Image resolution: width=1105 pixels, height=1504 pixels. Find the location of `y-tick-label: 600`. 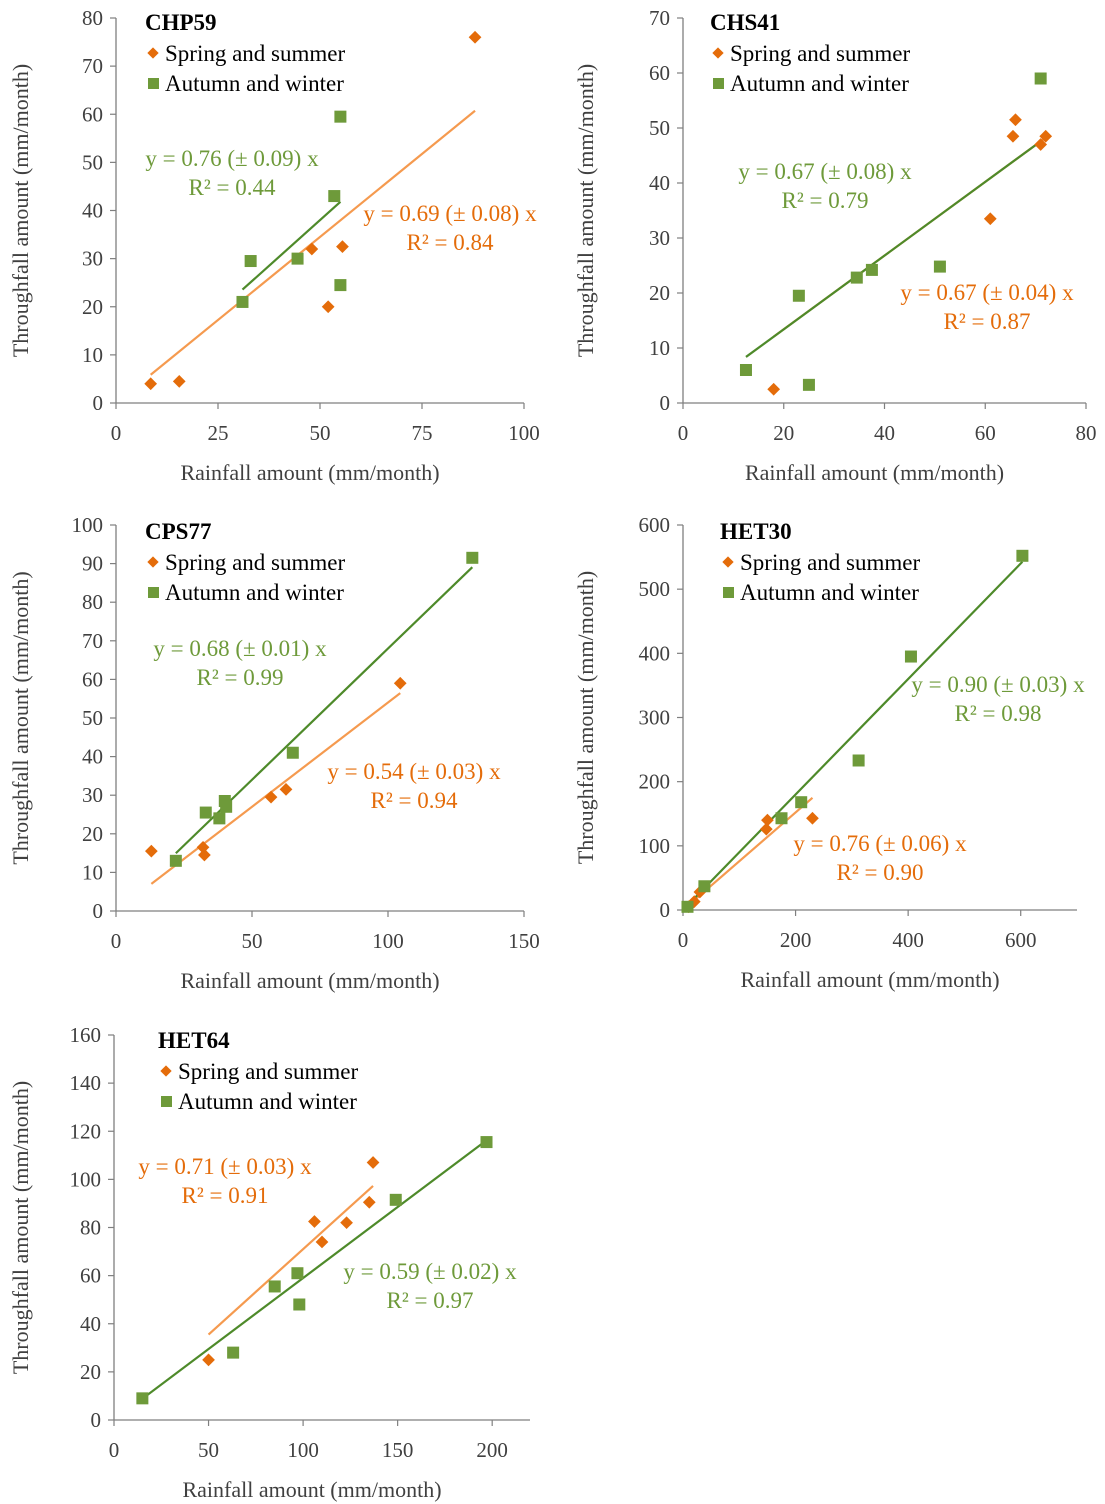

y-tick-label: 600 is located at coordinates (655, 525).